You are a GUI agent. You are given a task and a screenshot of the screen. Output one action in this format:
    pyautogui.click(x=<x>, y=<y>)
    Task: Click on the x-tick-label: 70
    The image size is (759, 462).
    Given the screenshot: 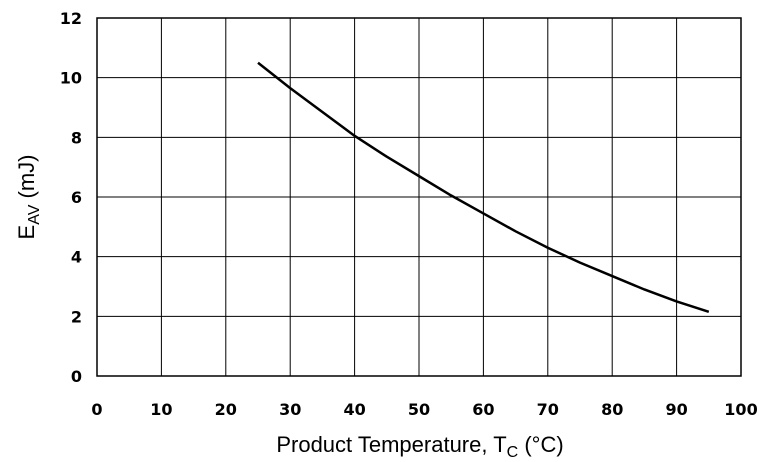 What is the action you would take?
    pyautogui.click(x=548, y=409)
    